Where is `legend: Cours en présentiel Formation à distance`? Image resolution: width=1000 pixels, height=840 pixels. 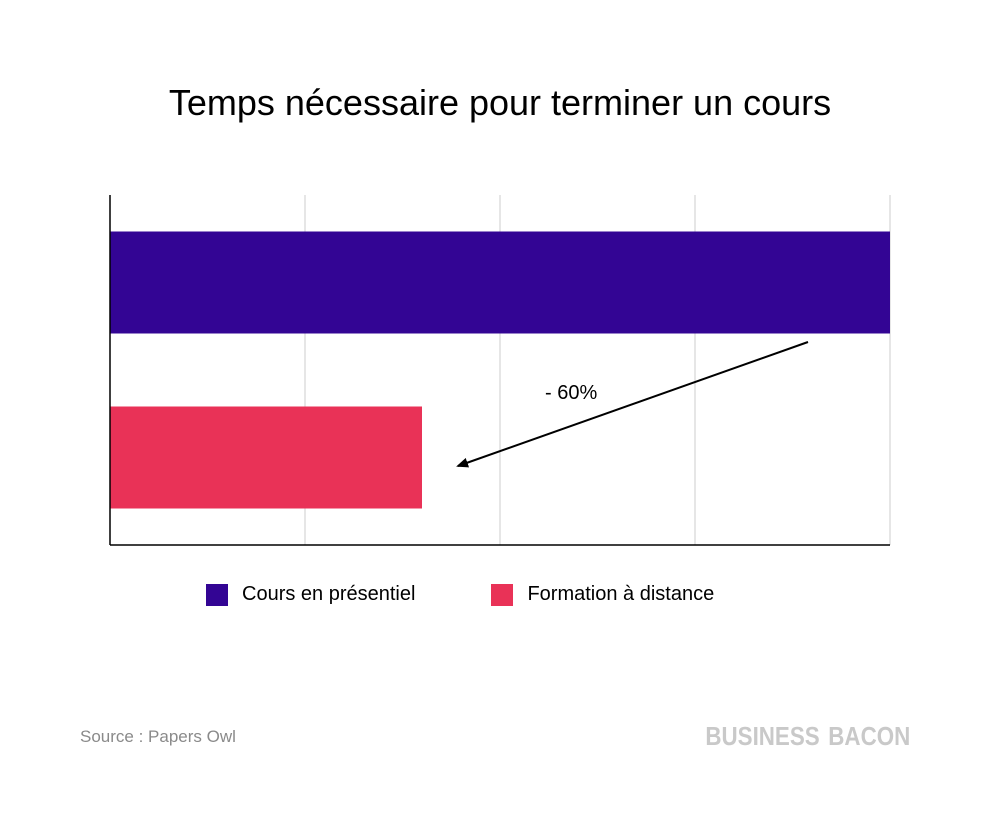
legend: Cours en présentiel Formation à distance is located at coordinates (498, 594).